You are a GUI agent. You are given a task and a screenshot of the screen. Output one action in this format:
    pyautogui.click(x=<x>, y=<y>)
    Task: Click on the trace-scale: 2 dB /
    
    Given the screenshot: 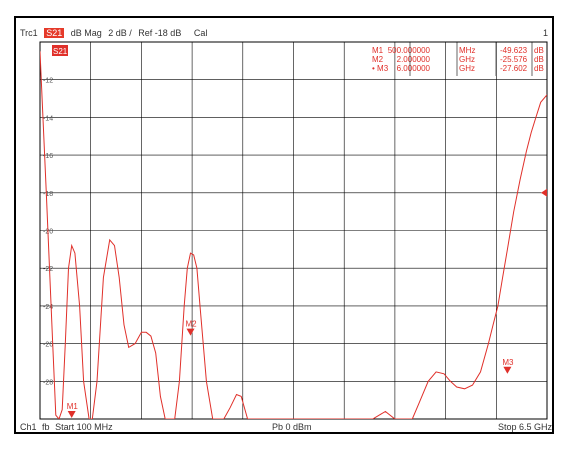 What is the action you would take?
    pyautogui.click(x=120, y=33)
    